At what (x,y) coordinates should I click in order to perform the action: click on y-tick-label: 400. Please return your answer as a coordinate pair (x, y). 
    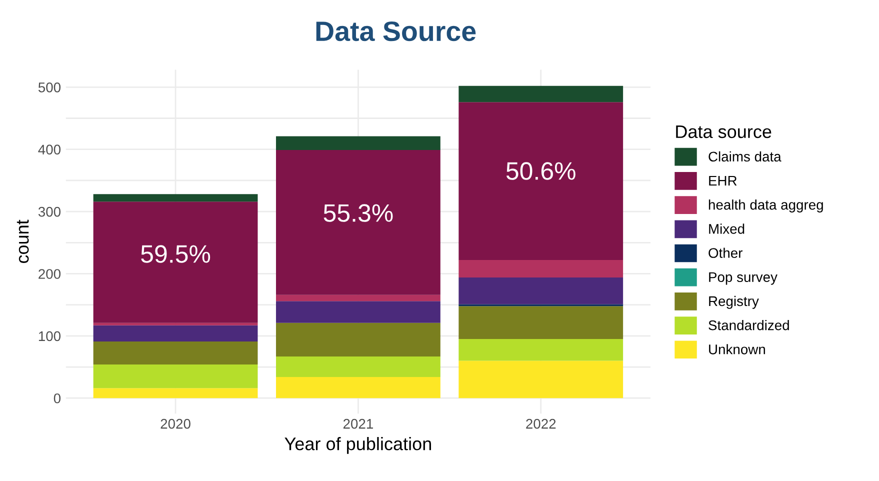
    Looking at the image, I should click on (49, 149).